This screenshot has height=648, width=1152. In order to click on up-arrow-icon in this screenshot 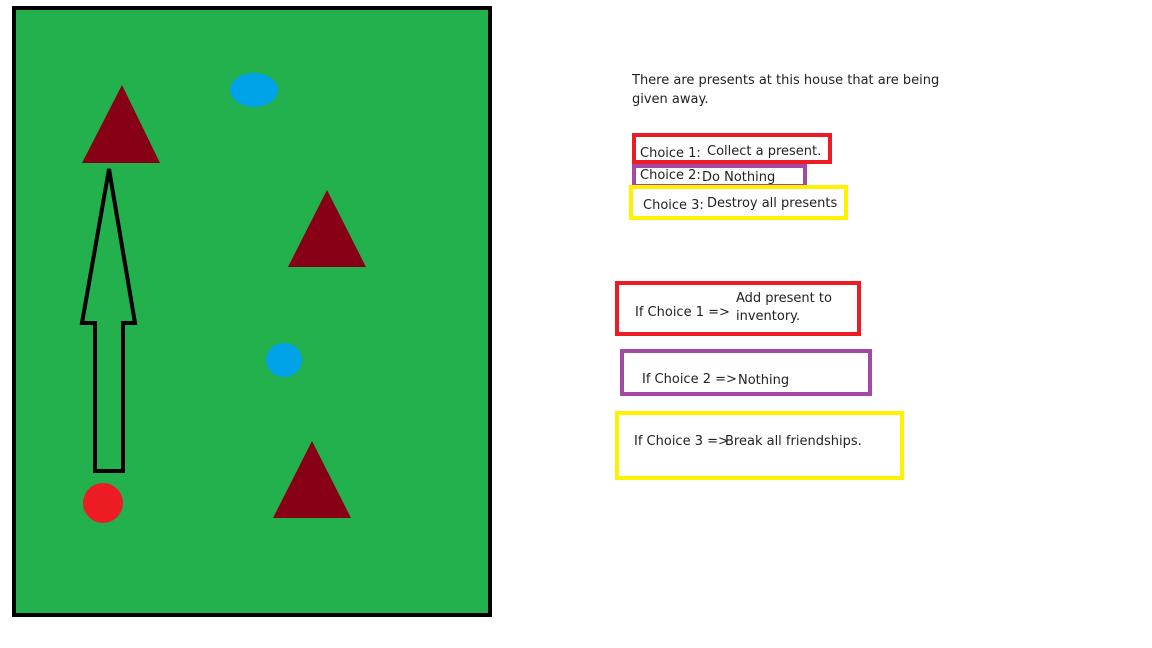, I will do `click(108, 320)`.